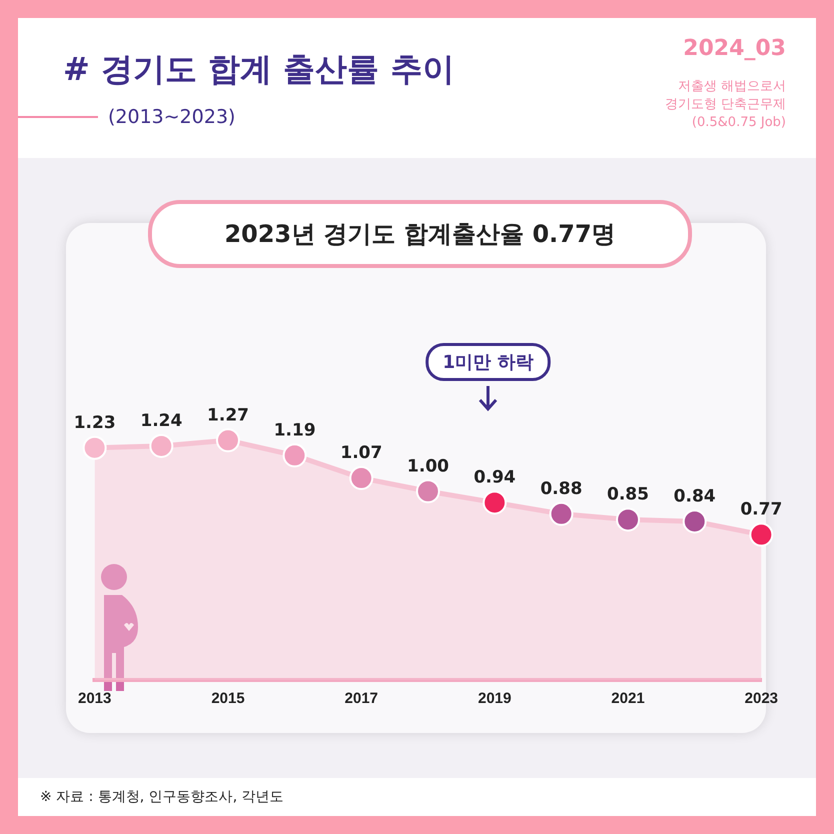 This screenshot has height=834, width=834. I want to click on data-label: 0.88, so click(561, 488).